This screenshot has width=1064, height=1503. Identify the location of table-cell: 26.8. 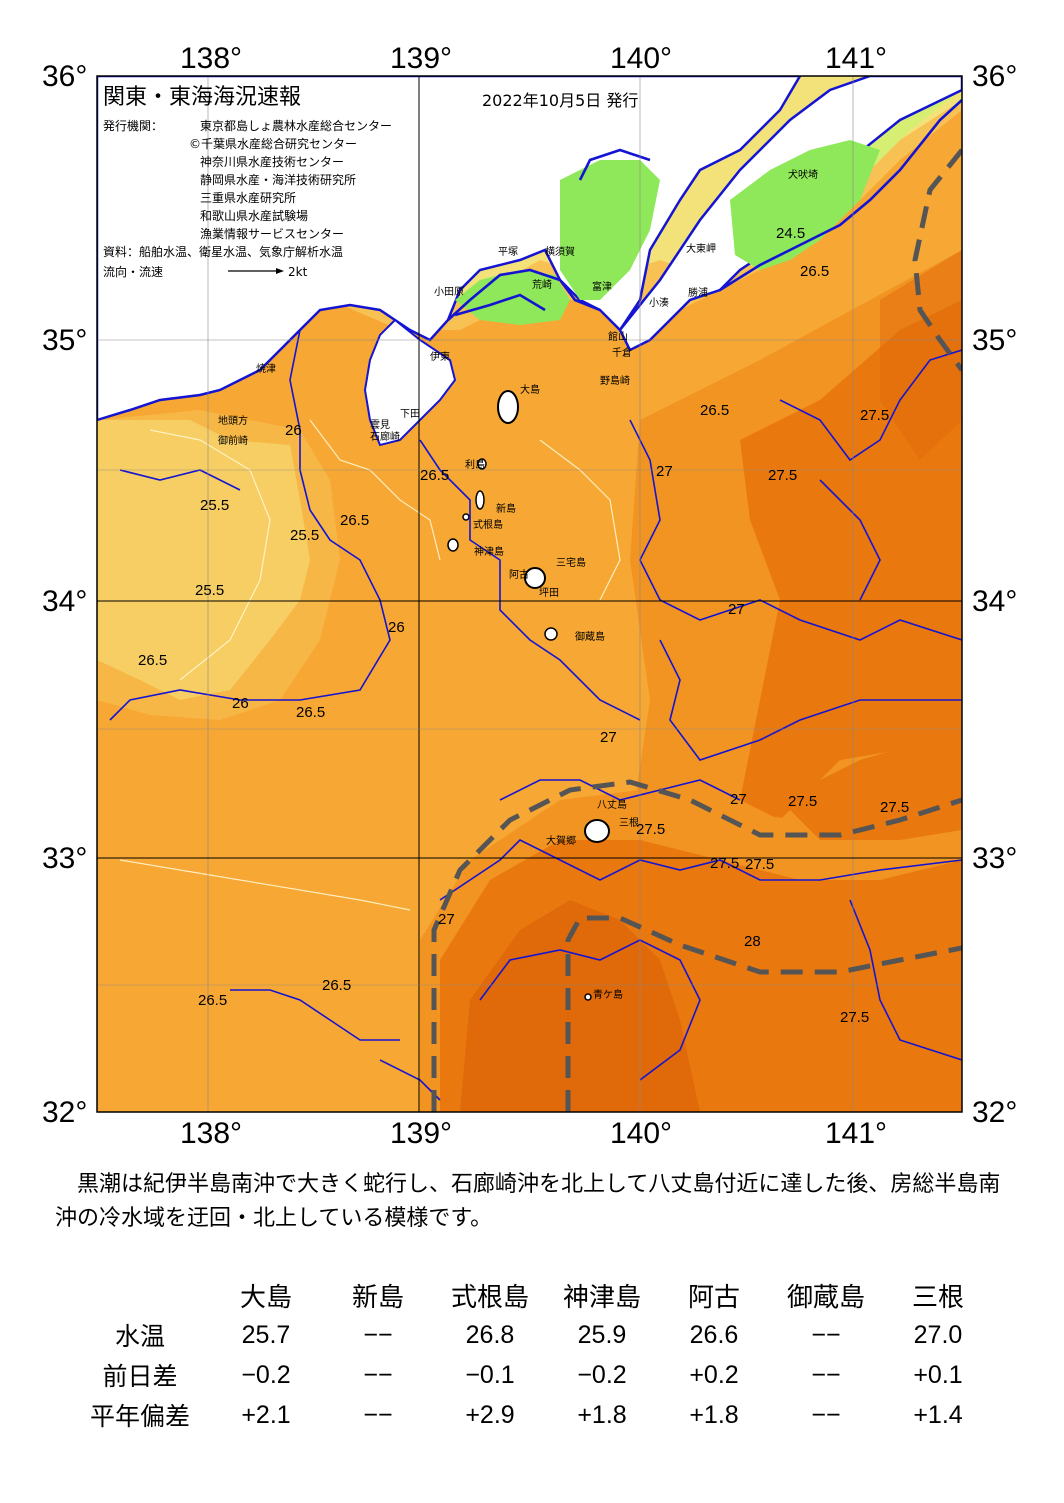
(490, 1334).